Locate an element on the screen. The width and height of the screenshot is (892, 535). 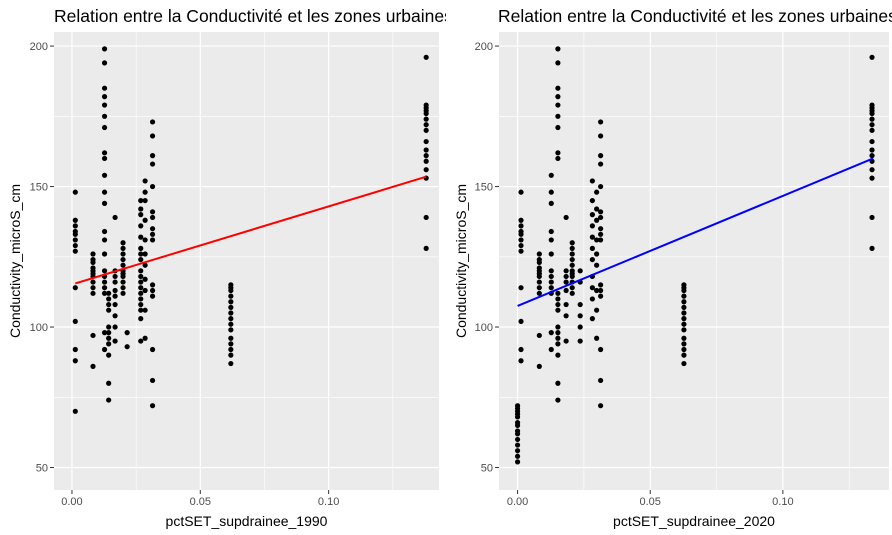
x-tick-label: 0.10 is located at coordinates (328, 502).